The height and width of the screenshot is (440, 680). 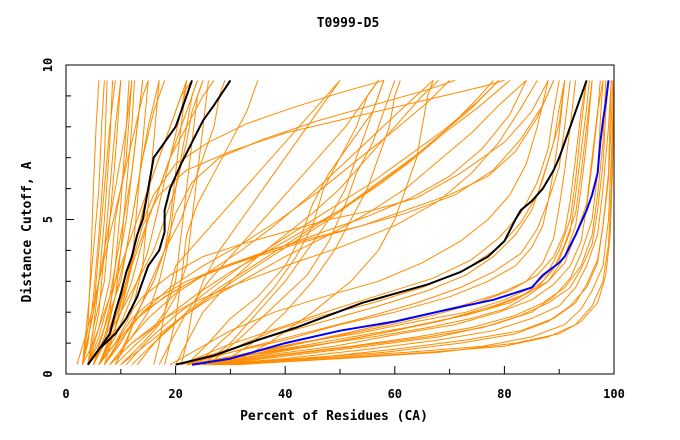 What do you see at coordinates (285, 394) in the screenshot?
I see `x-tick-label: 40` at bounding box center [285, 394].